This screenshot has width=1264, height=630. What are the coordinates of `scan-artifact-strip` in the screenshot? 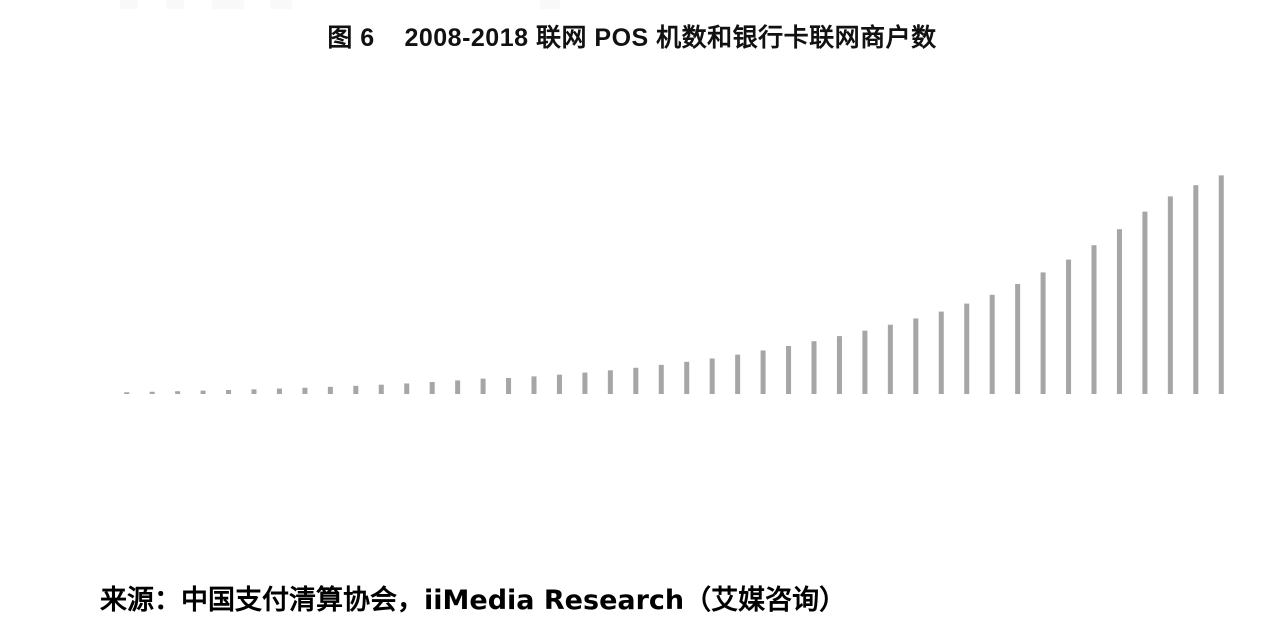 It's located at (360, 4).